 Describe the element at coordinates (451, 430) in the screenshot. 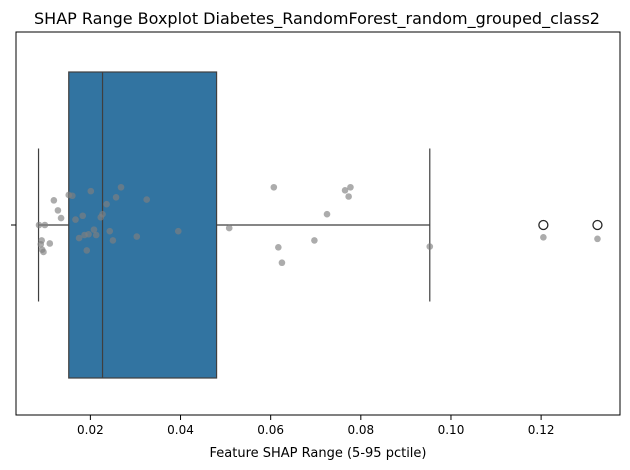

I see `x-tick-label: 0.10` at that location.